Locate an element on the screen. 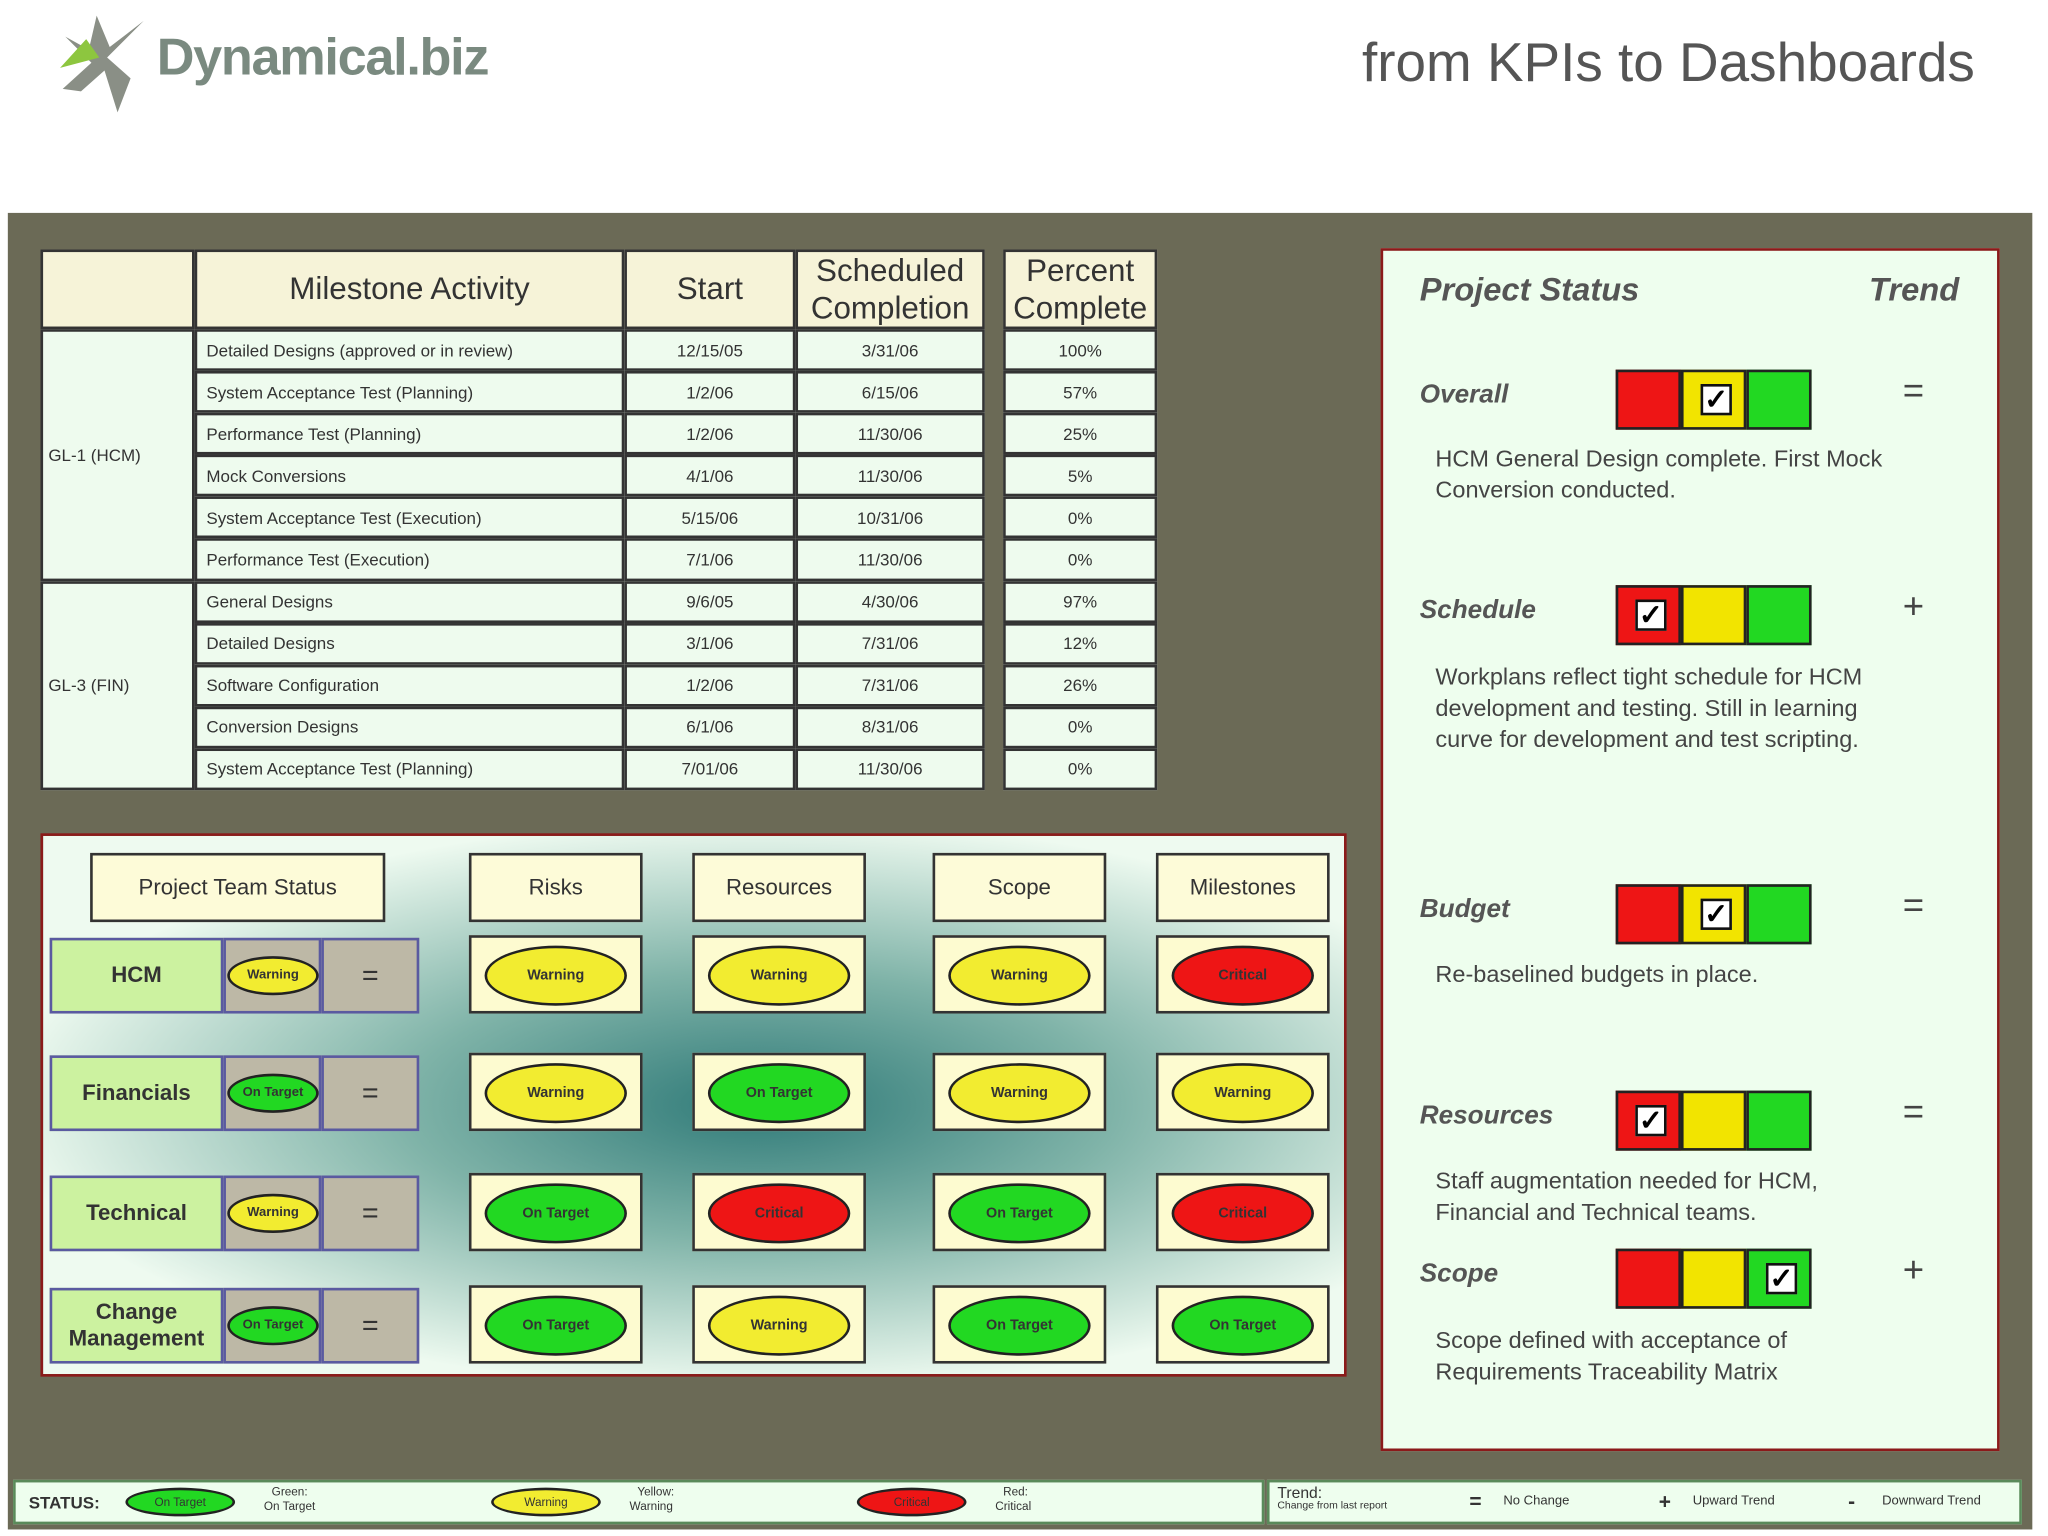 The height and width of the screenshot is (1536, 2048). trend: + is located at coordinates (1913, 605).